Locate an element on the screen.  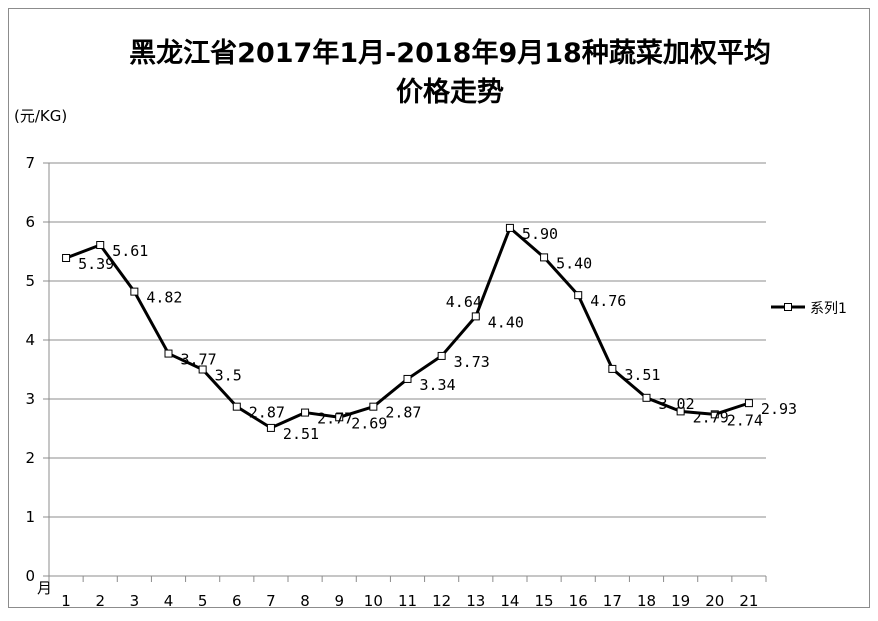
x-tick-label-6: 6 is located at coordinates (237, 601).